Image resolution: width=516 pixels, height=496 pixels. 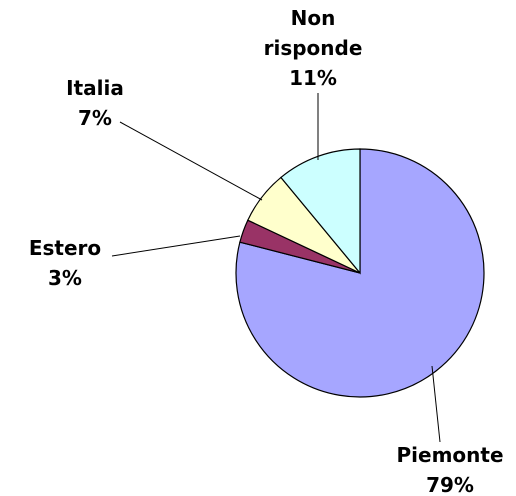 I want to click on category-label: Non risponde, so click(x=313, y=33).